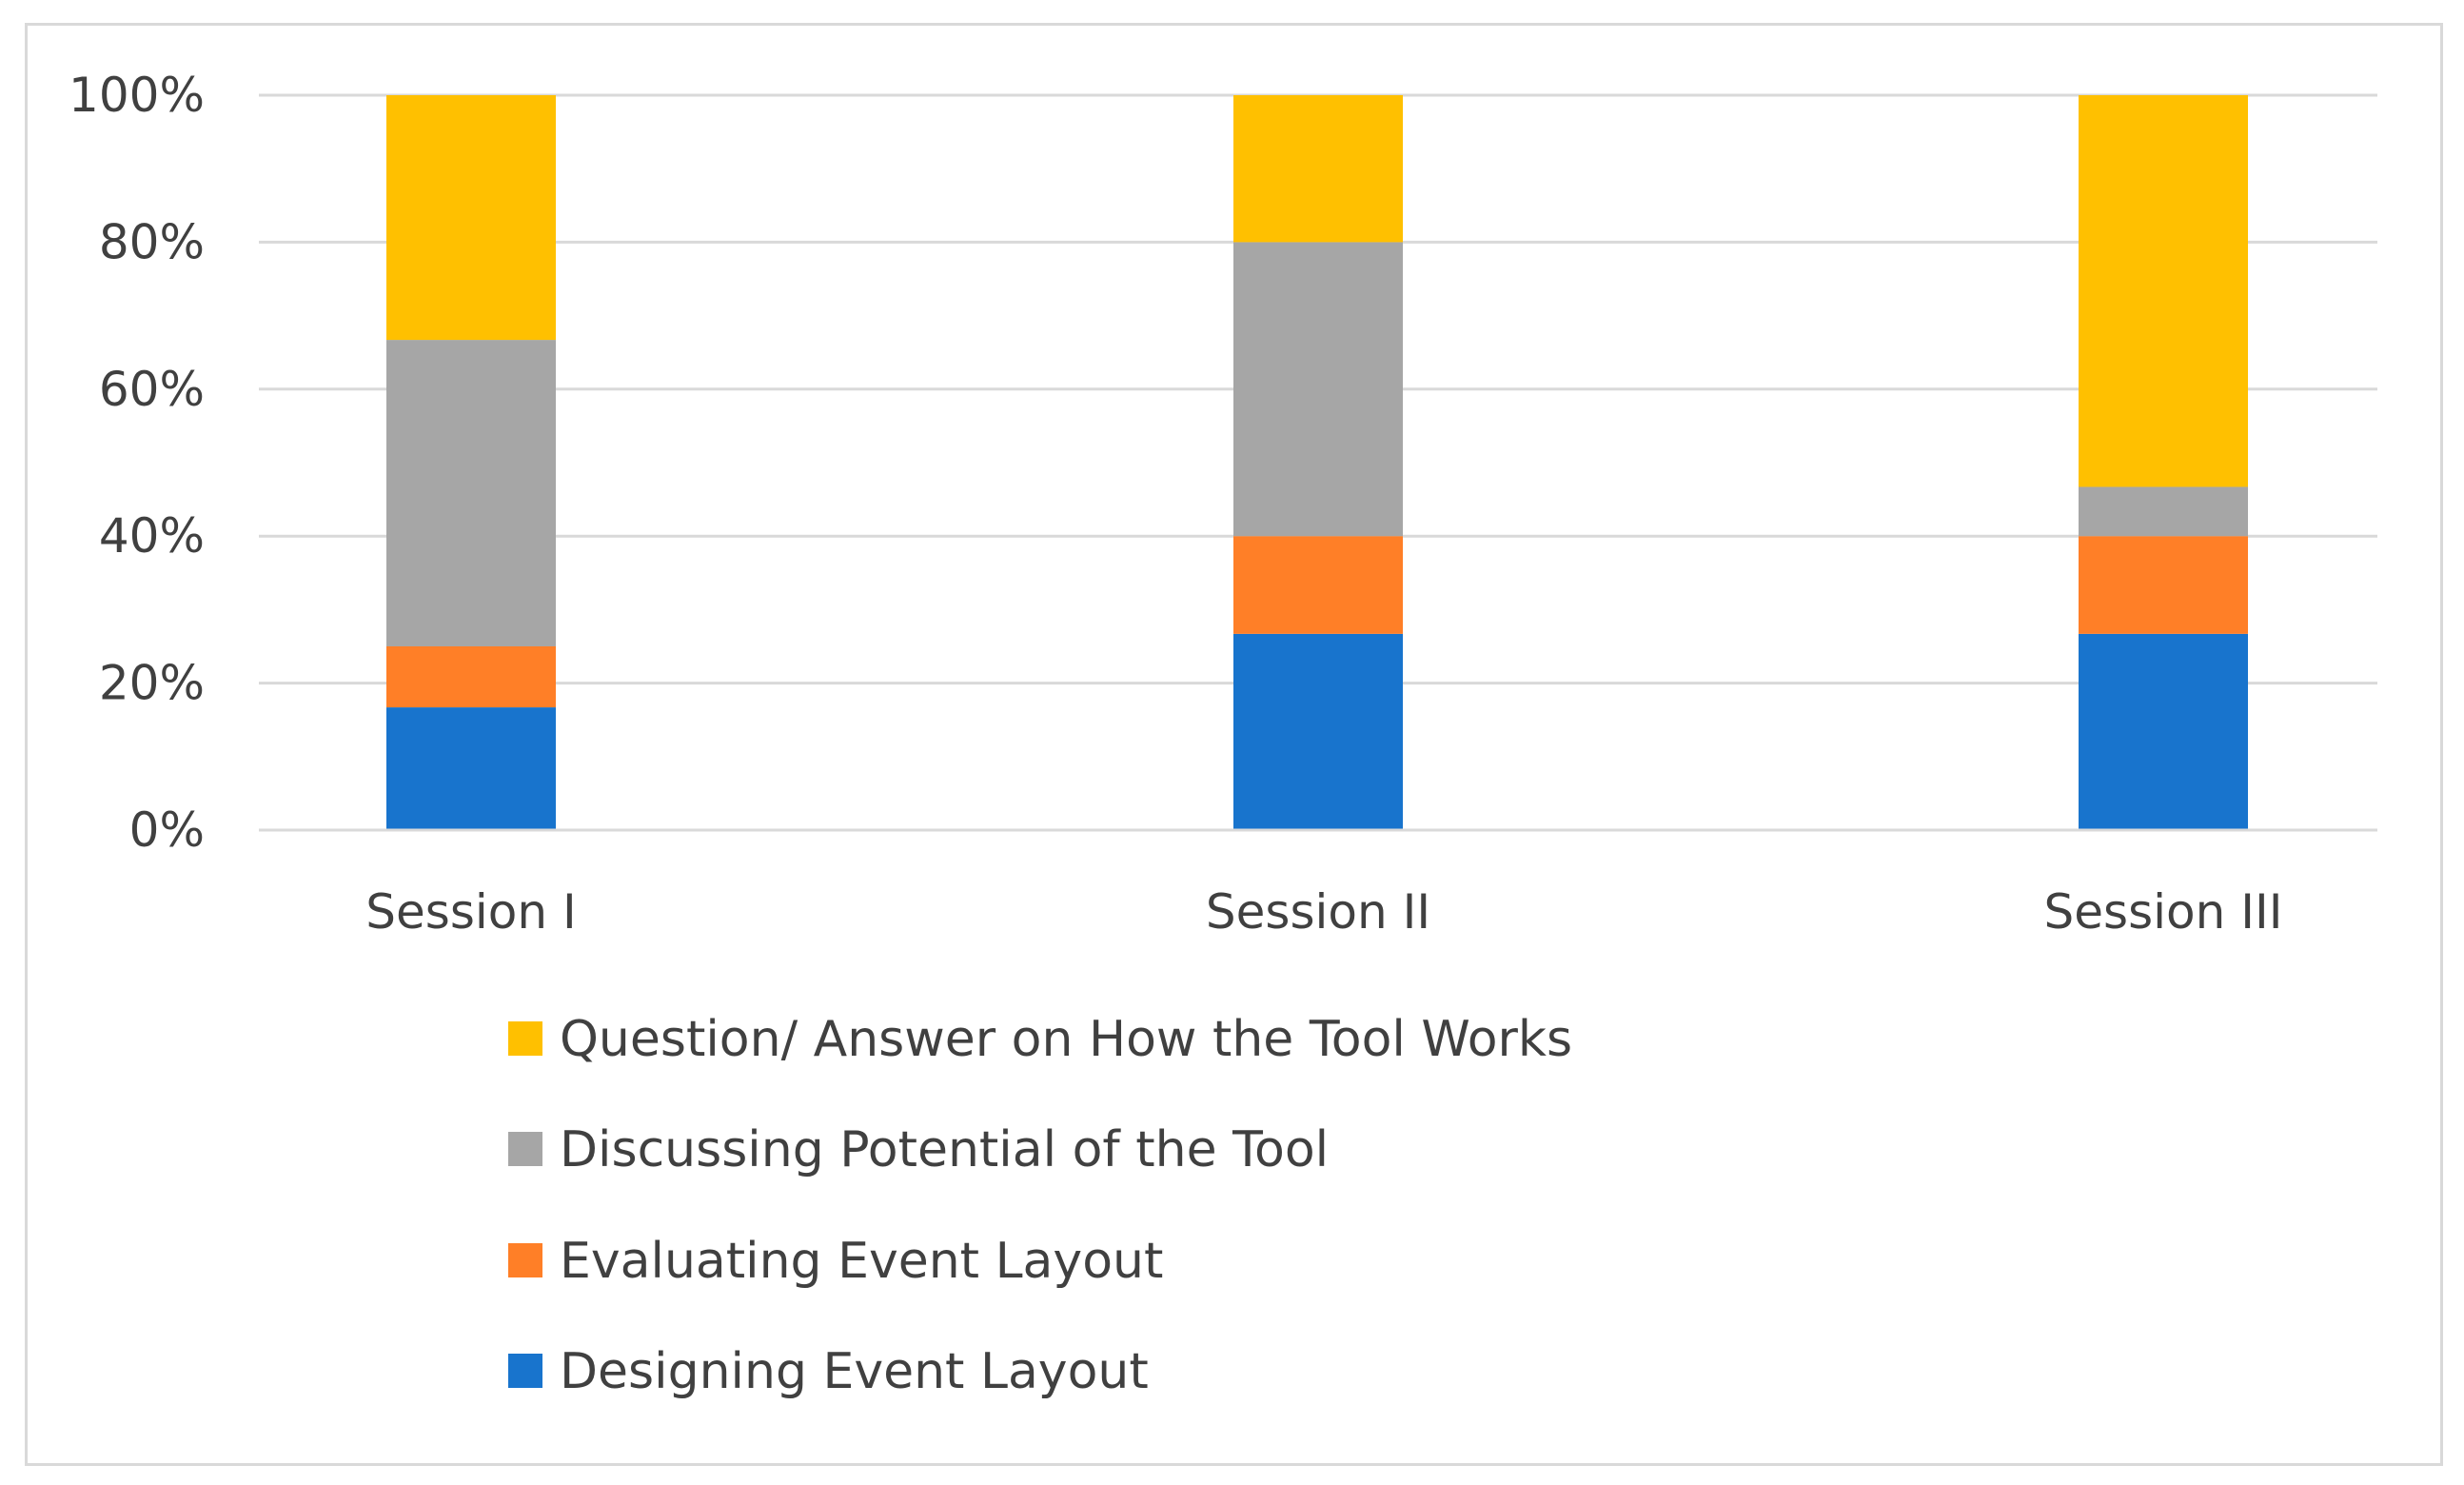 Image resolution: width=2464 pixels, height=1485 pixels. I want to click on x-category-label: Session I, so click(470, 912).